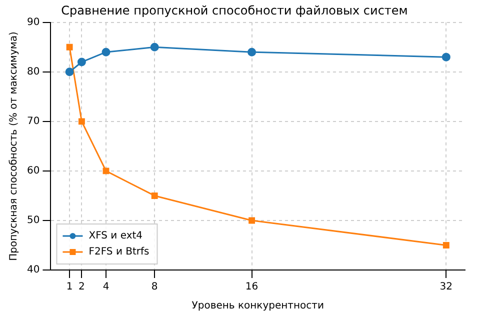 The height and width of the screenshot is (316, 477). What do you see at coordinates (33, 122) in the screenshot?
I see `y-tick-label: 70` at bounding box center [33, 122].